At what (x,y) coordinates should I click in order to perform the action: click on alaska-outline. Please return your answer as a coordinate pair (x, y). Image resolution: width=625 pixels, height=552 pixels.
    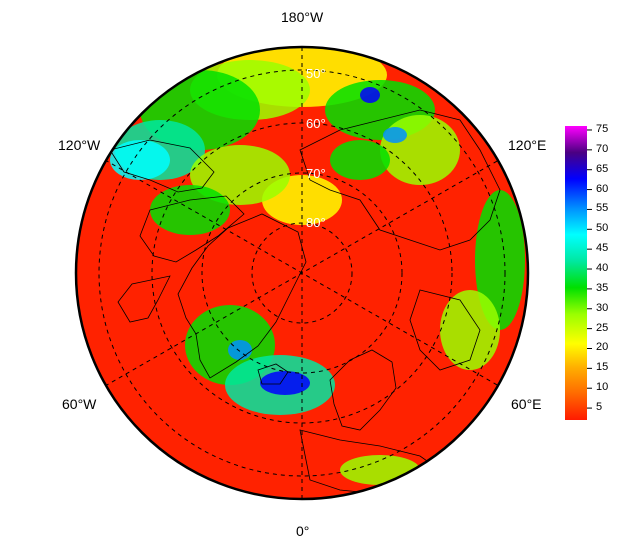
    Looking at the image, I should click on (162, 166).